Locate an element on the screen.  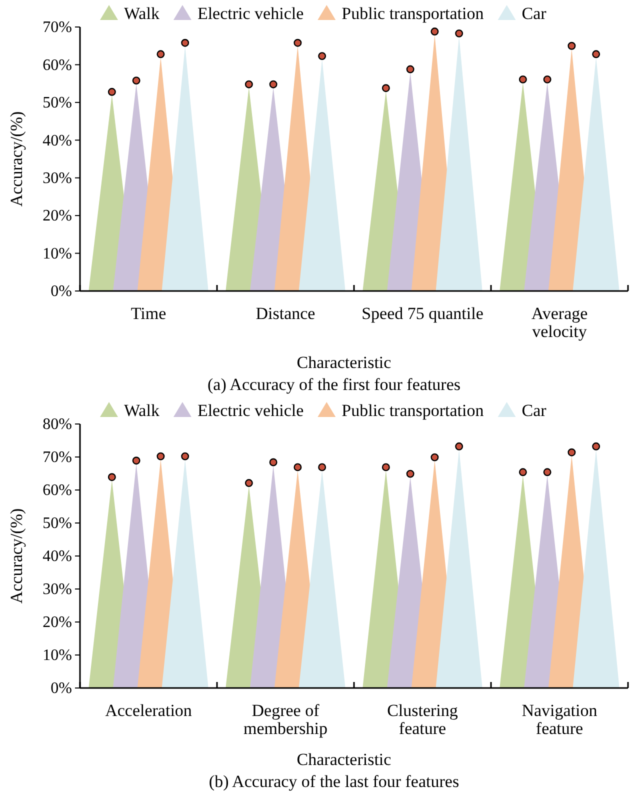
text: (b) Accuracy of the last four features is located at coordinates (334, 781).